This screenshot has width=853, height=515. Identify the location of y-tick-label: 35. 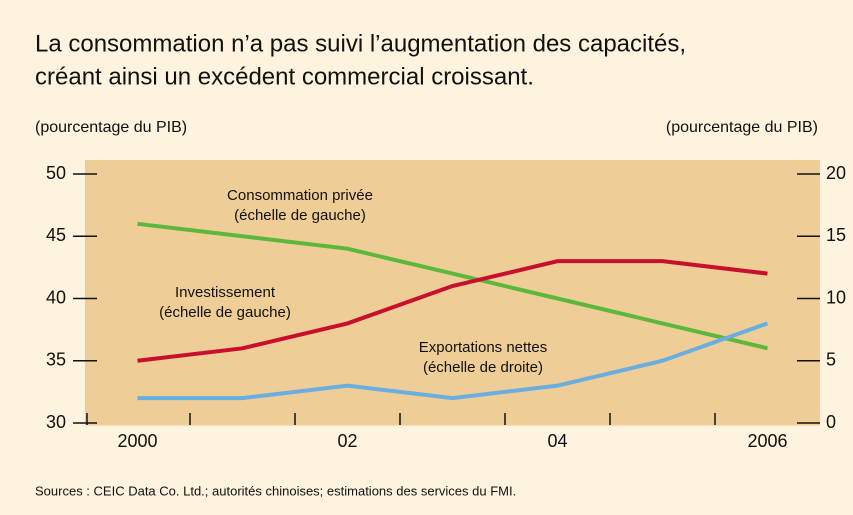
(56, 360).